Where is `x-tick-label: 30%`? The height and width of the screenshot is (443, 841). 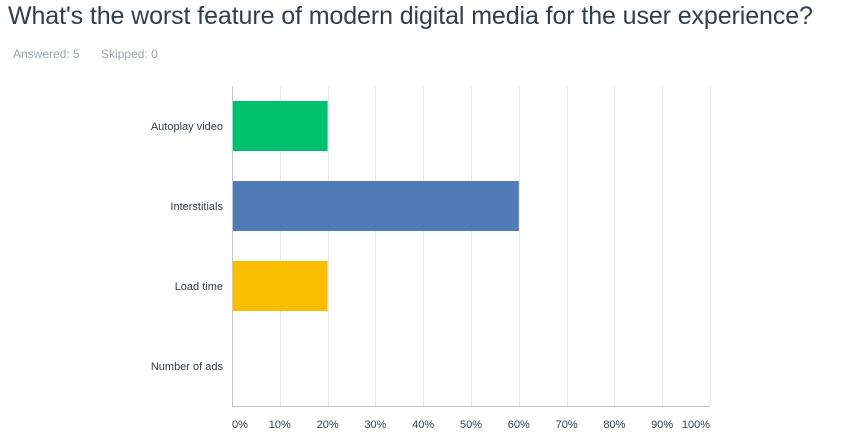 x-tick-label: 30% is located at coordinates (375, 425).